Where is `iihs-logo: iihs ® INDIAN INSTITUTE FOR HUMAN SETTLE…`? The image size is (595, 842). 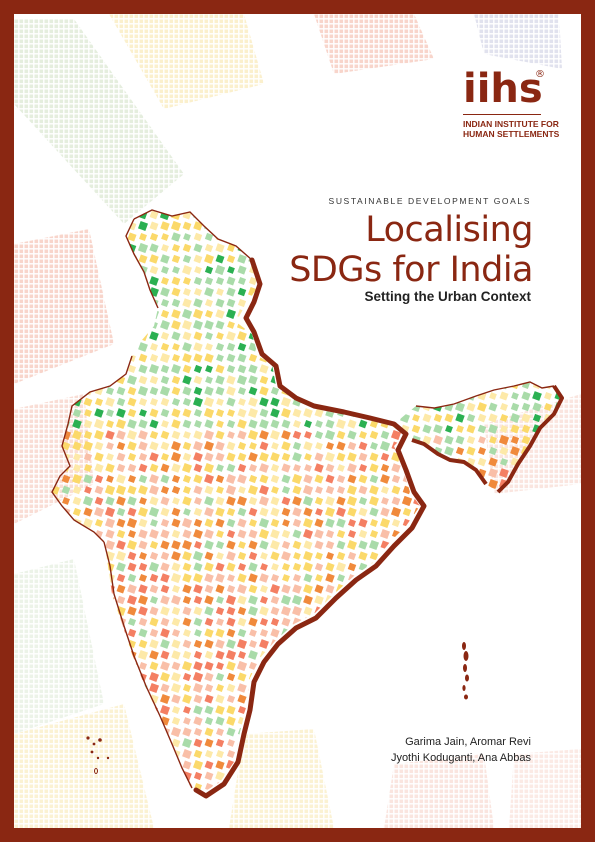
iihs-logo: iihs ® INDIAN INSTITUTE FOR HUMAN SETTLE… is located at coordinates (518, 114).